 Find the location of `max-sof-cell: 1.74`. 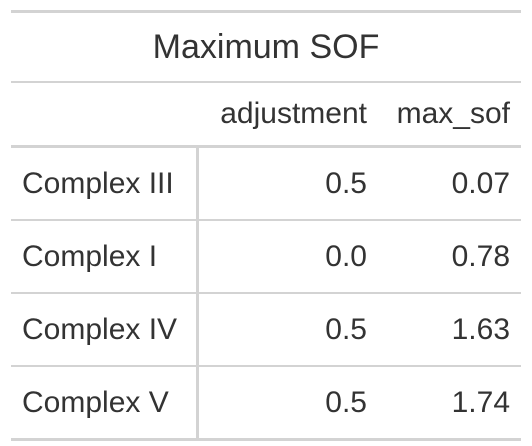

max-sof-cell: 1.74 is located at coordinates (480, 402).